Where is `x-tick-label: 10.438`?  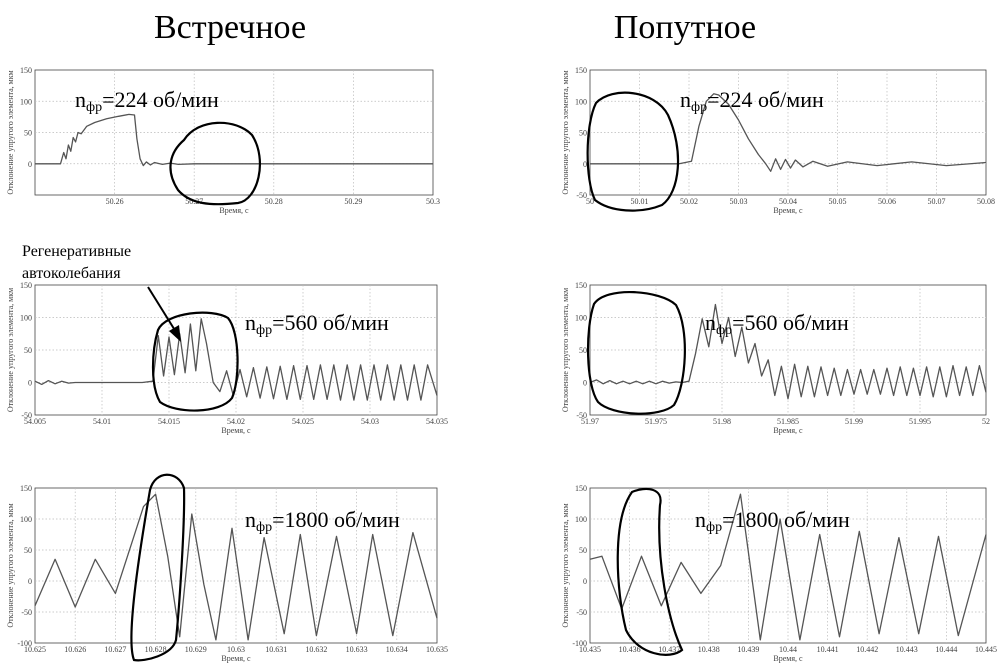
x-tick-label: 10.438 is located at coordinates (709, 649).